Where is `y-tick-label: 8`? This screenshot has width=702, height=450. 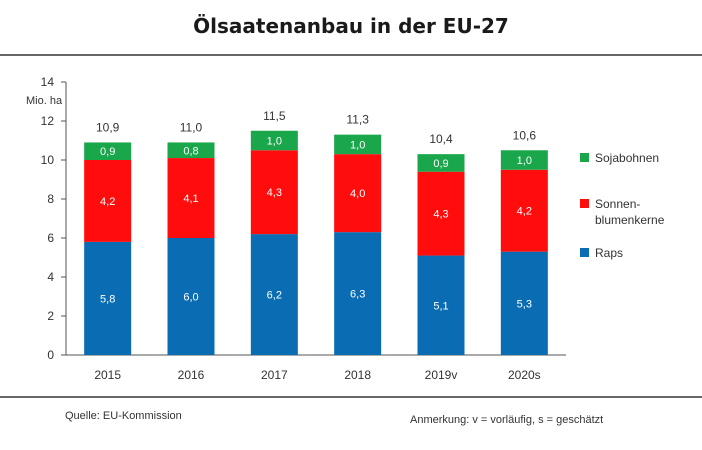 y-tick-label: 8 is located at coordinates (50, 199).